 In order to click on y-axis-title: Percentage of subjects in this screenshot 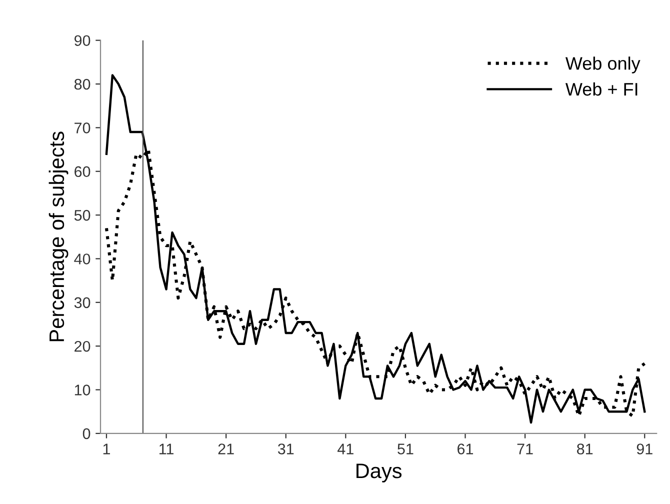, I will do `click(58, 237)`.